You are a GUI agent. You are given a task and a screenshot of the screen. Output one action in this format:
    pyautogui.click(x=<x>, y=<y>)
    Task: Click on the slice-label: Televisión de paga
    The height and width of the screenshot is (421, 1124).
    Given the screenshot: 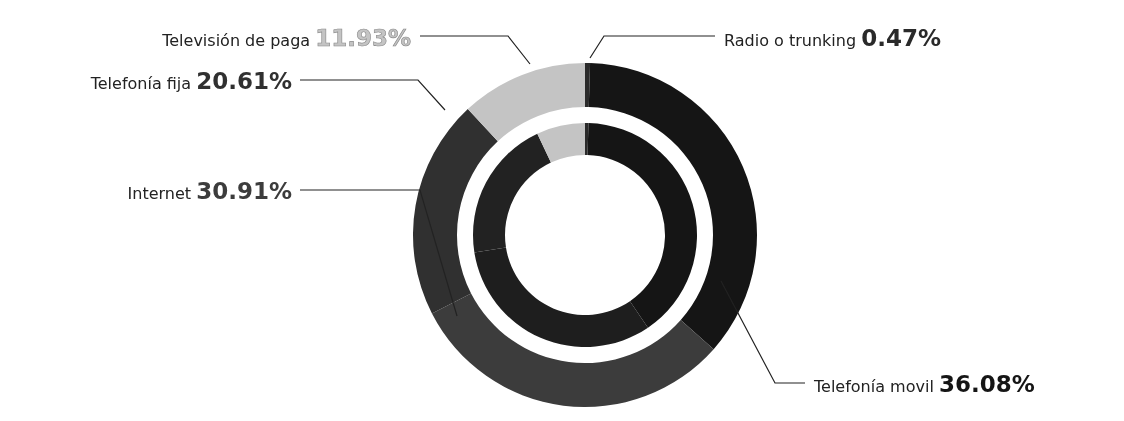 What is the action you would take?
    pyautogui.click(x=238, y=40)
    